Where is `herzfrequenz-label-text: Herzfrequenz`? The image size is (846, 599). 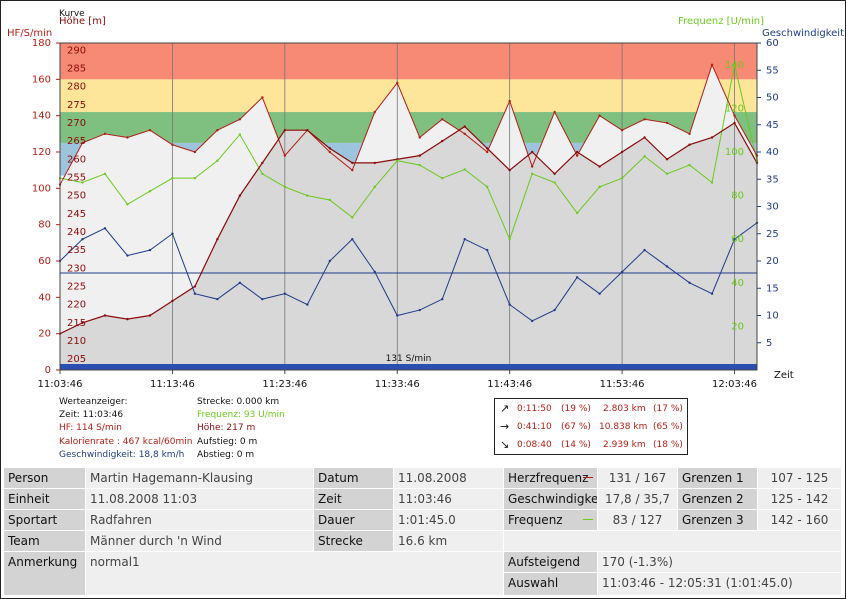 herzfrequenz-label-text: Herzfrequenz is located at coordinates (548, 478).